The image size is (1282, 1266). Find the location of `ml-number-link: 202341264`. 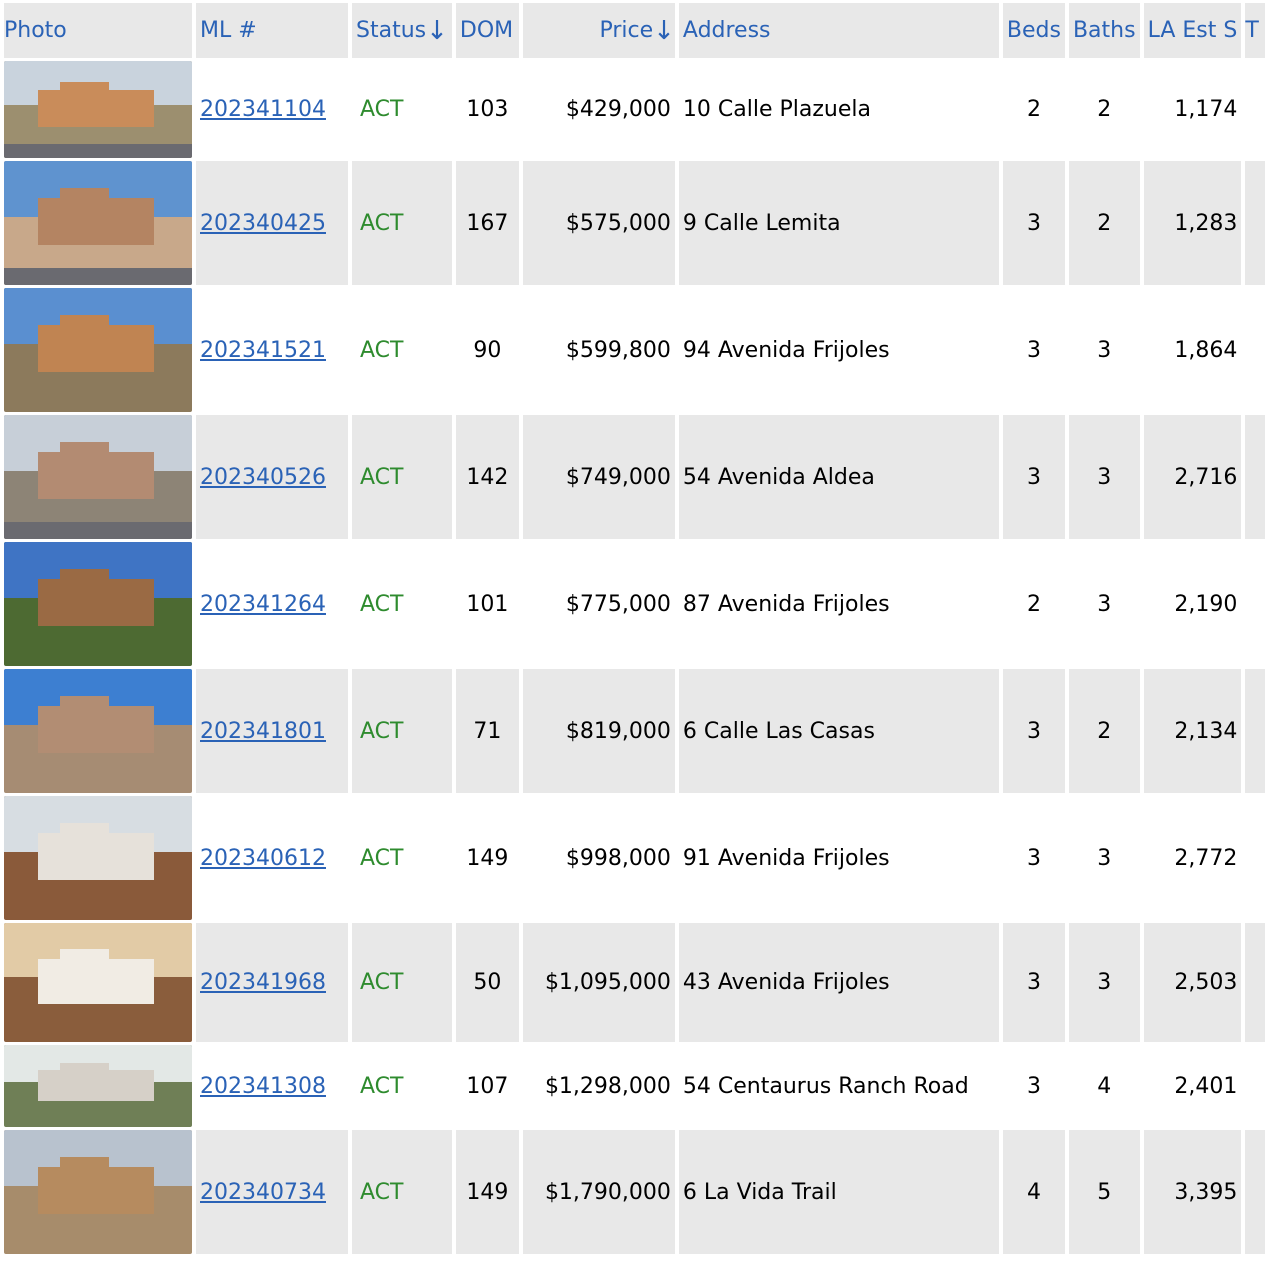

ml-number-link: 202341264 is located at coordinates (263, 604).